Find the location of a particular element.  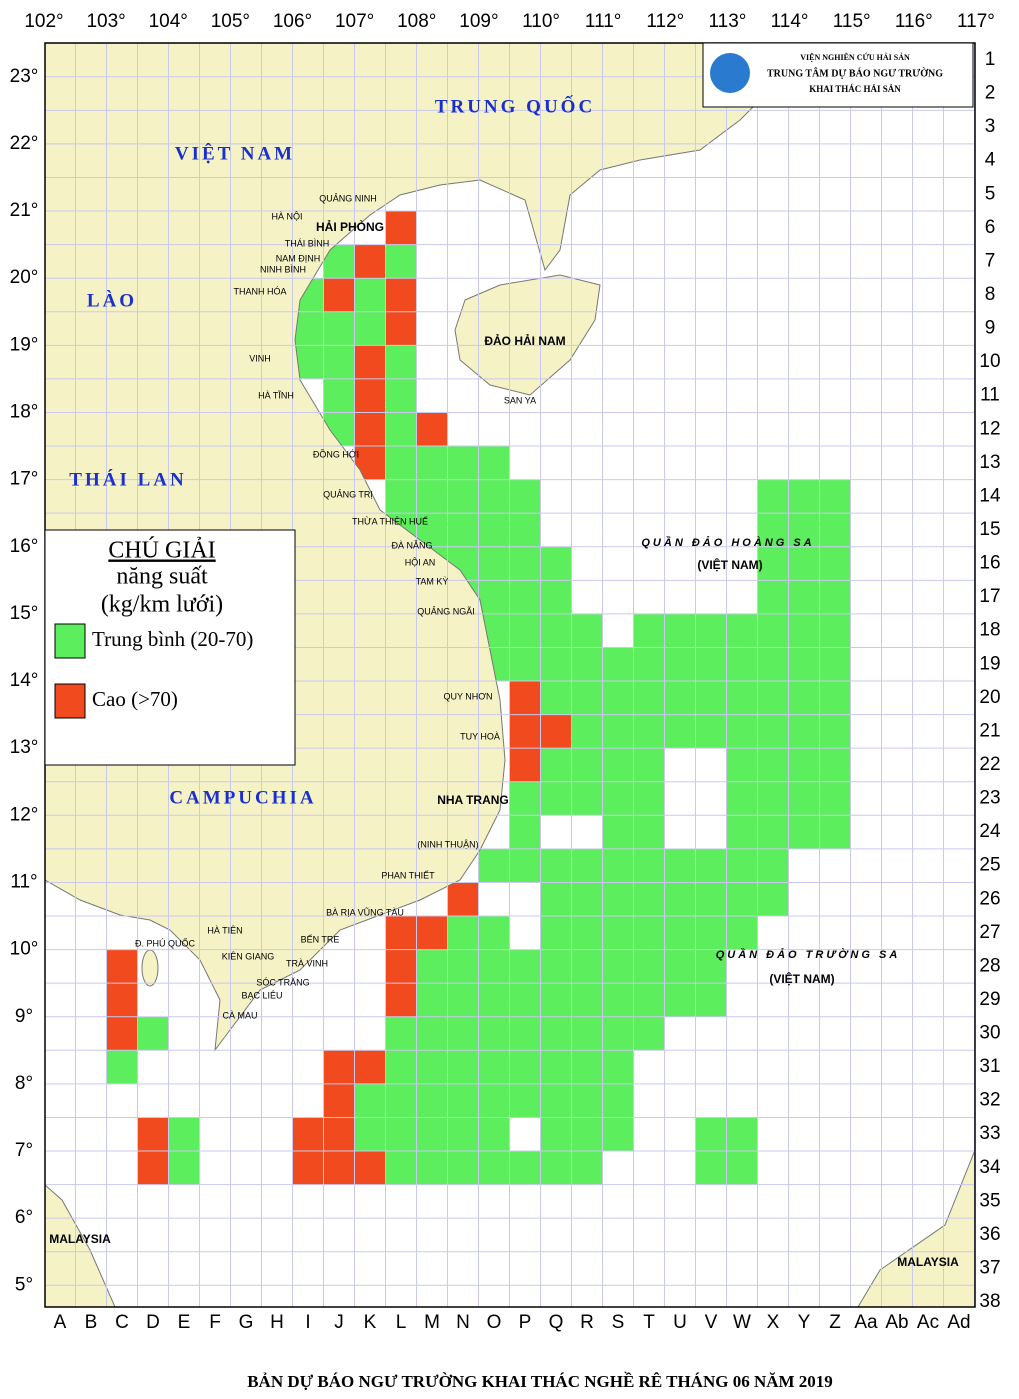

column-label: J is located at coordinates (339, 1322).